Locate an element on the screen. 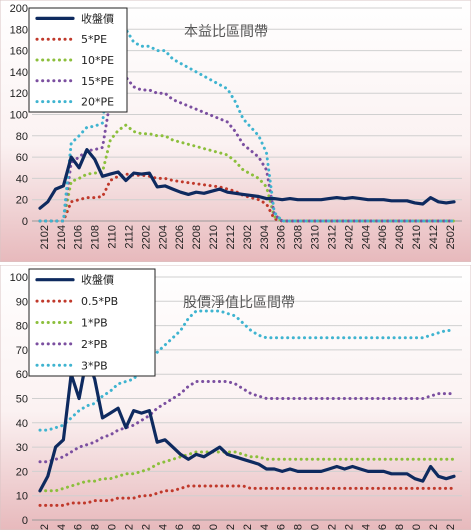  series-line-0-5-pb is located at coordinates (247, 495).